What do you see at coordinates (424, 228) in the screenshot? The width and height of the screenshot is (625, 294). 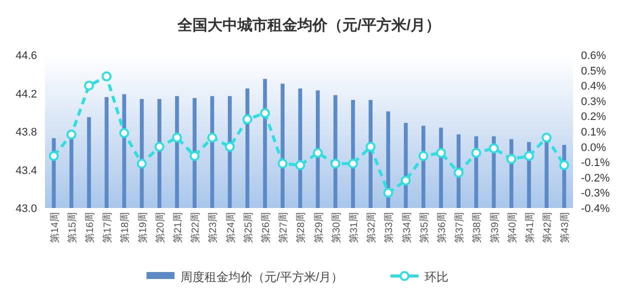 I see `x-tick-label: 第35周` at bounding box center [424, 228].